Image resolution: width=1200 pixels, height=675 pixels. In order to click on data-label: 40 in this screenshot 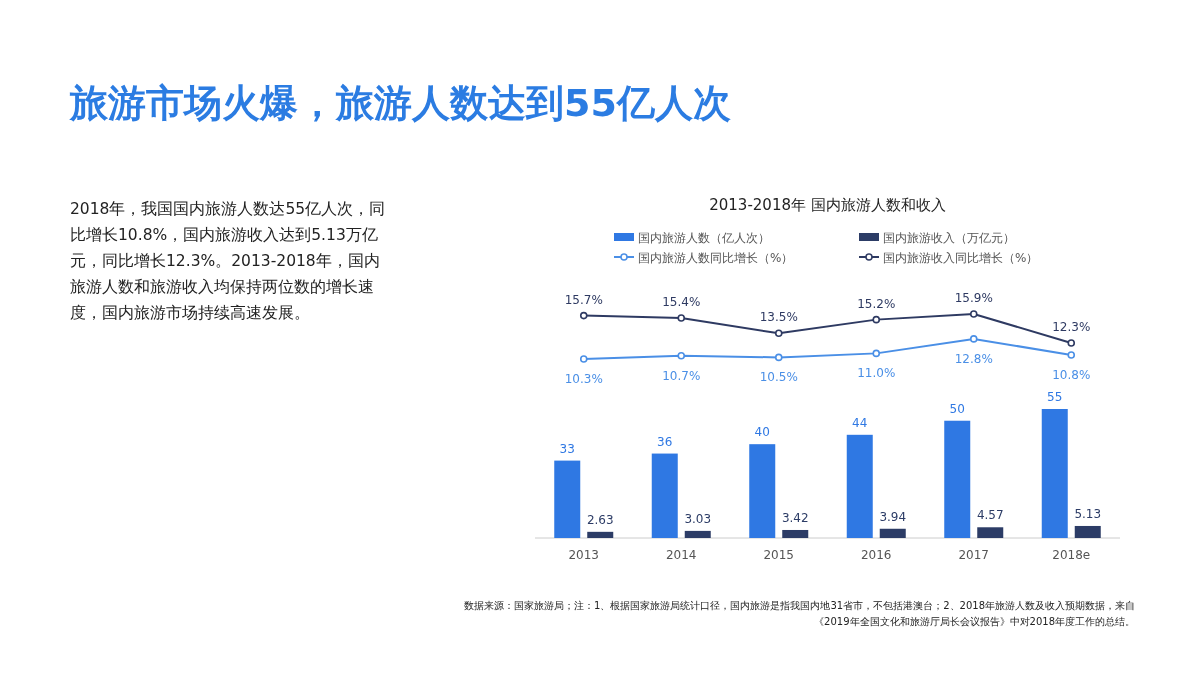, I will do `click(762, 432)`.